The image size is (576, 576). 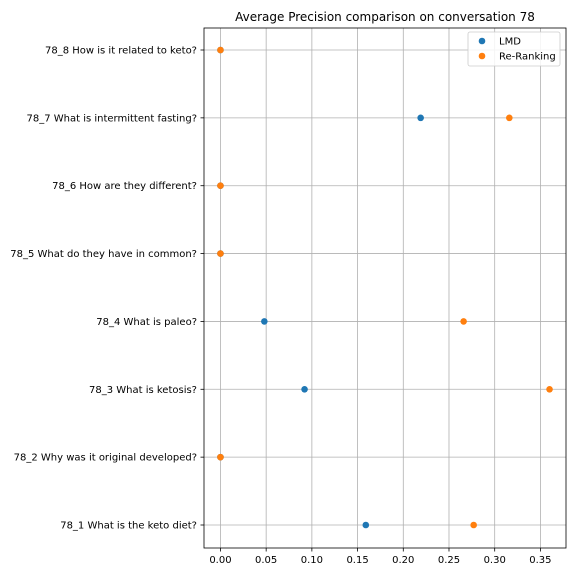 I want to click on legend-box, so click(x=514, y=49).